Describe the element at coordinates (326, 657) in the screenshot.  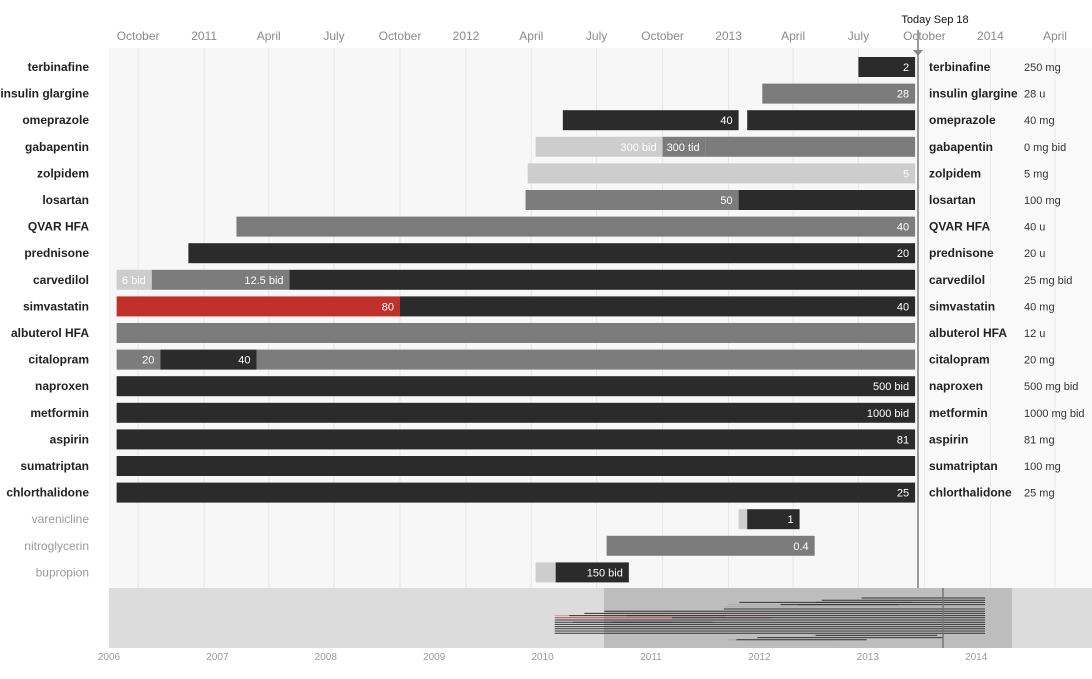
I see `navigator-tick-label: 2008` at that location.